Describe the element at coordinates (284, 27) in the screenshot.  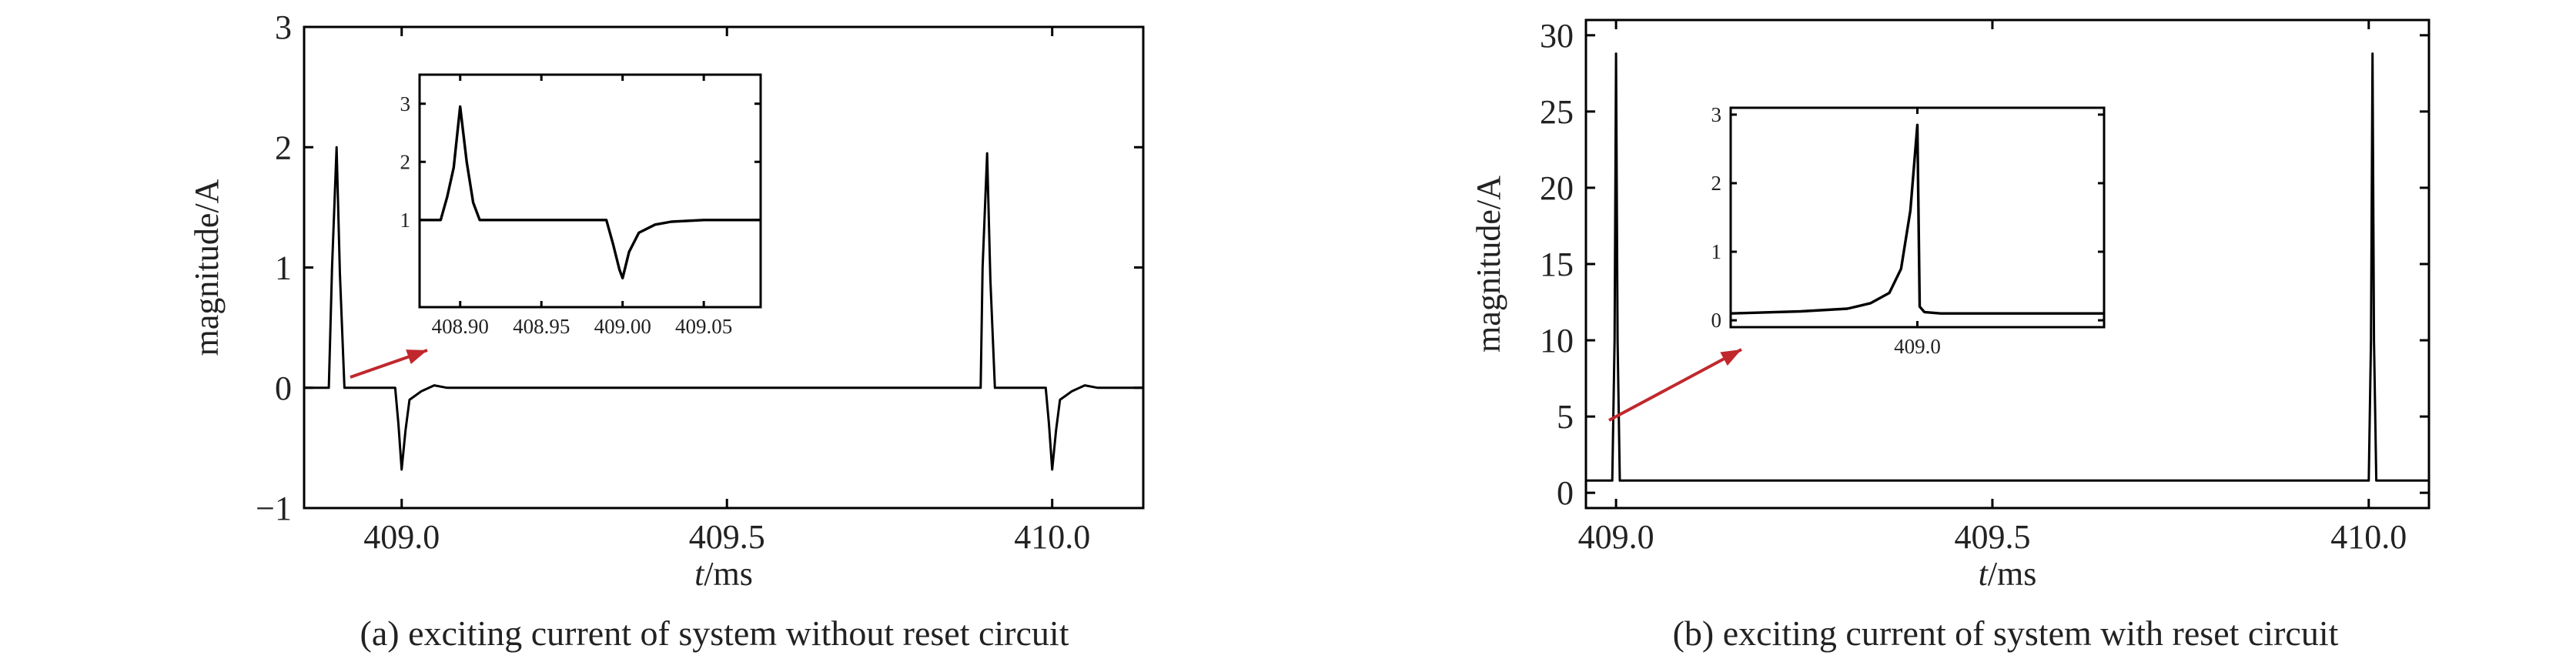
I see `y-tick-label: 3` at that location.